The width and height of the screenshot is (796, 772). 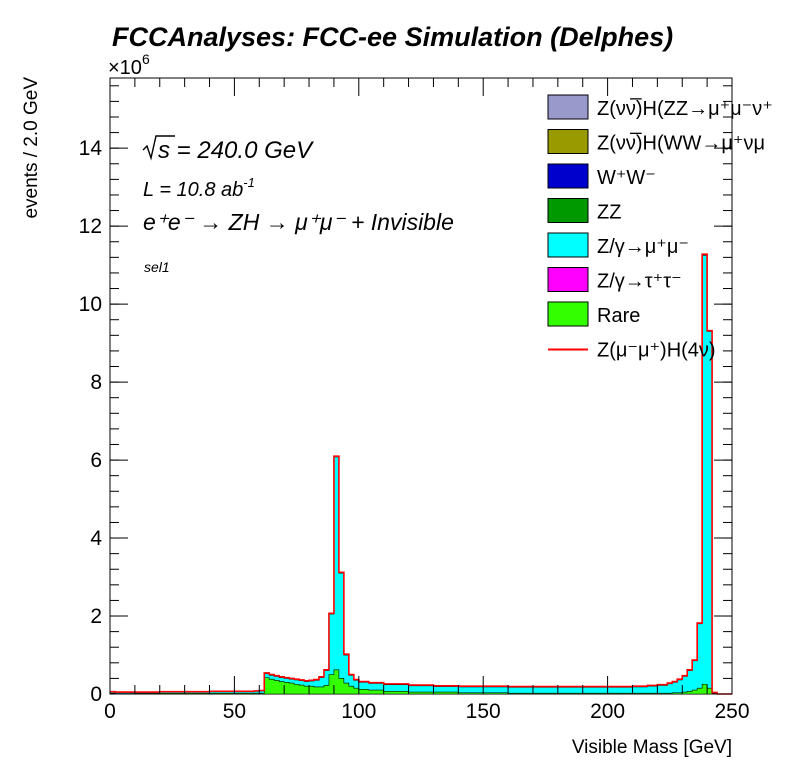 I want to click on x-axis-label: Visible Mass [GeV], so click(x=652, y=747).